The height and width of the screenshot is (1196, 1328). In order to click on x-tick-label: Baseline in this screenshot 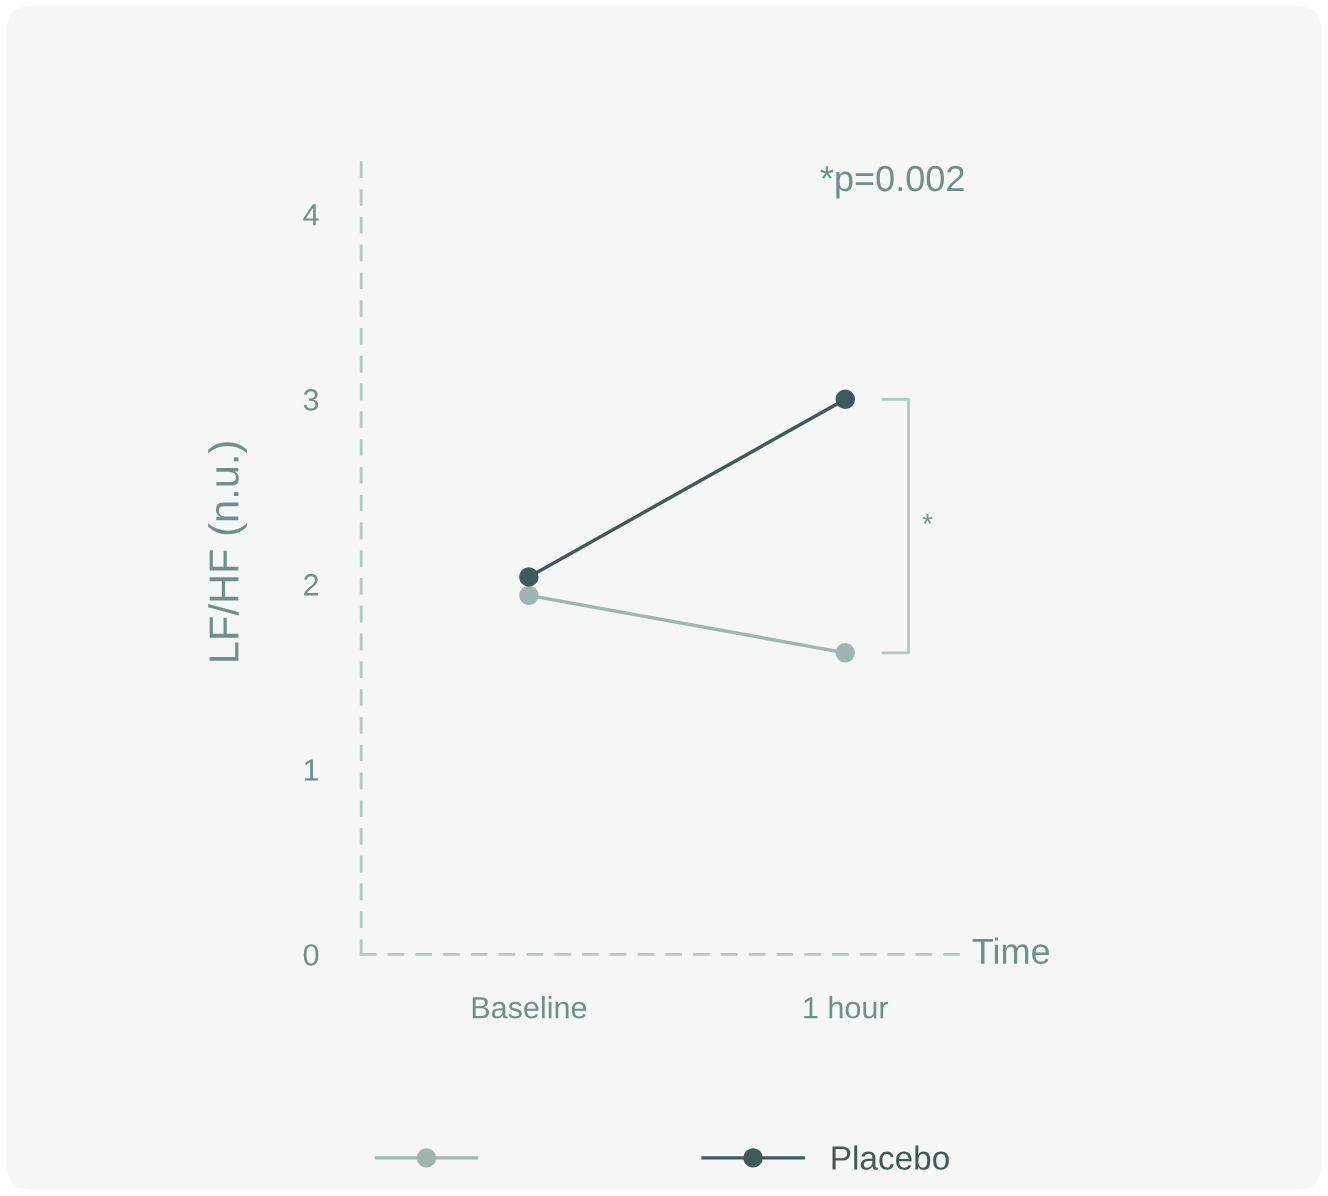, I will do `click(529, 1007)`.